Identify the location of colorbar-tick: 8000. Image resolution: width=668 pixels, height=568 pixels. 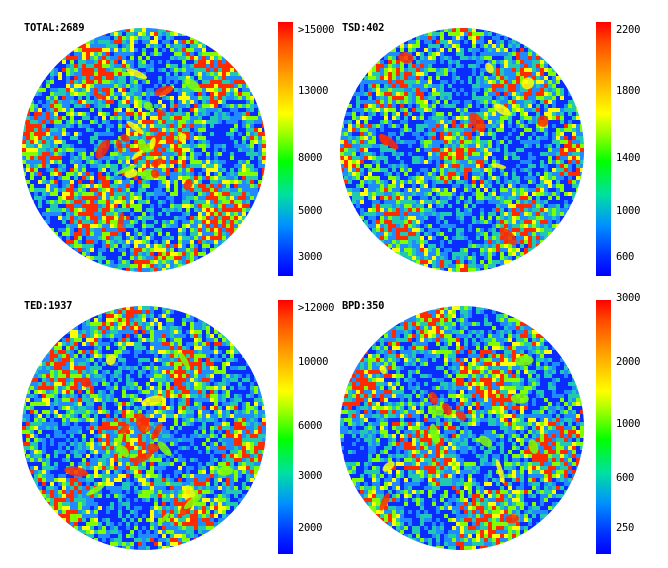
(310, 158).